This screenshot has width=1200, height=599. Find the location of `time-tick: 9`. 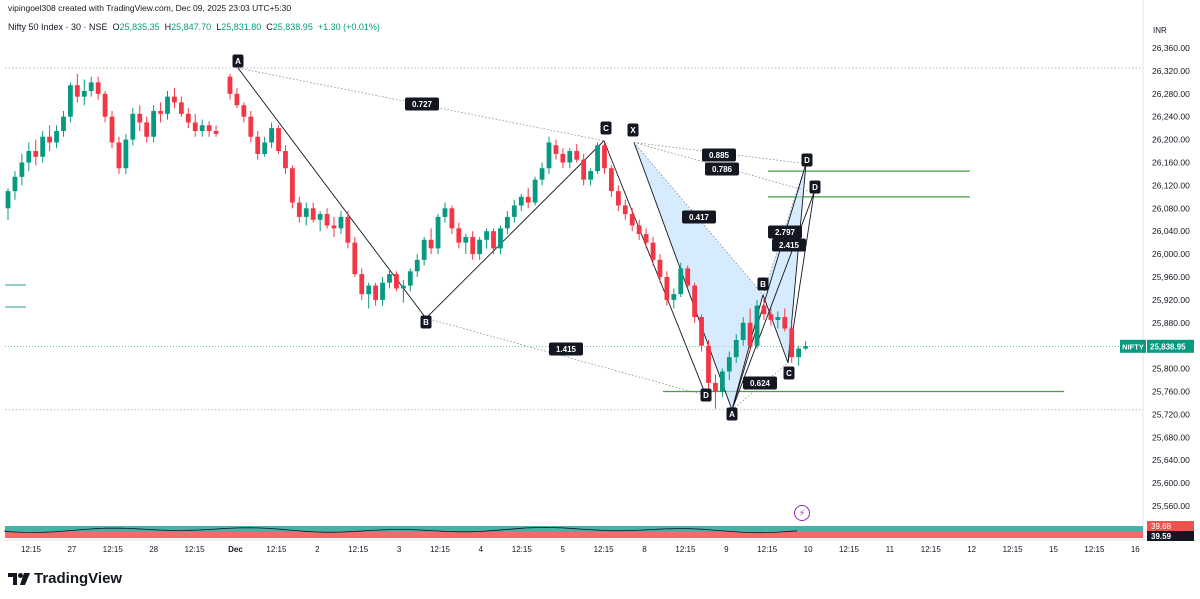

time-tick: 9 is located at coordinates (726, 549).